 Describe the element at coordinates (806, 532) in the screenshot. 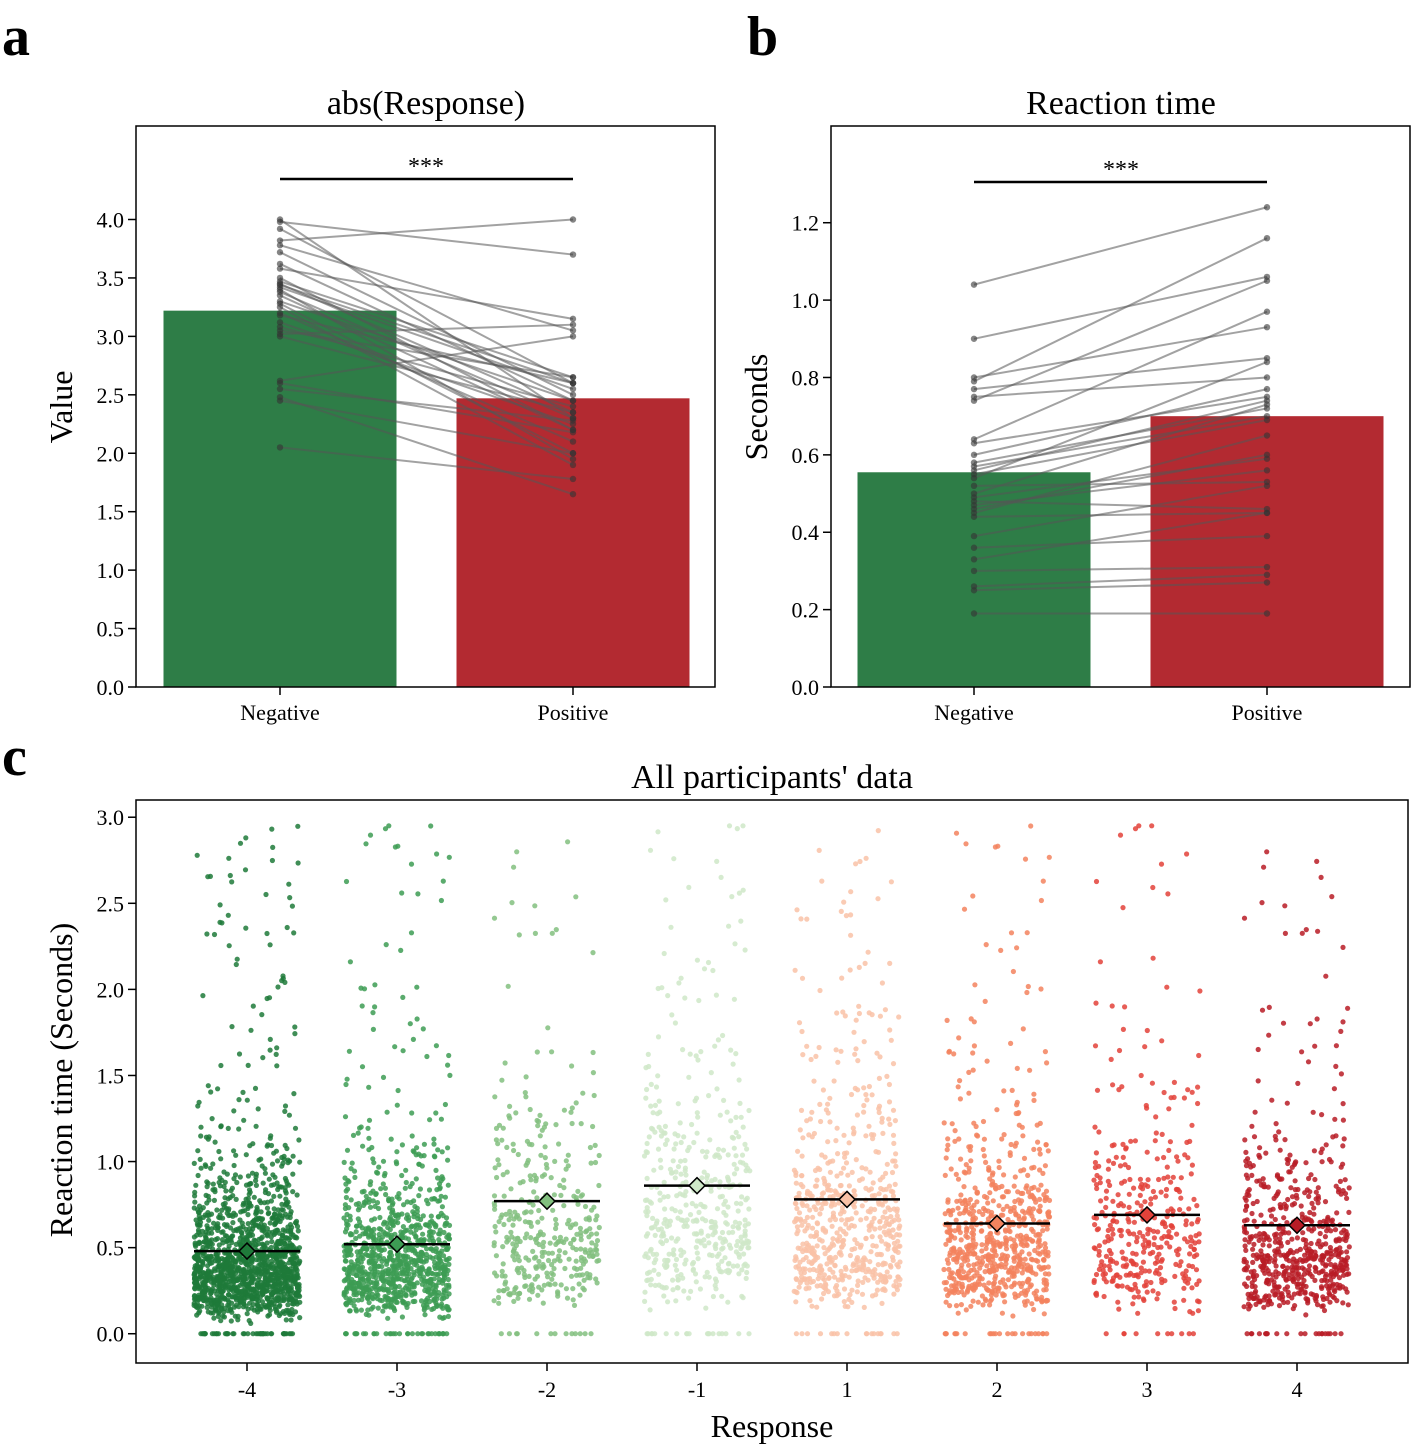

I see `b-ytick-label: 0.4` at that location.